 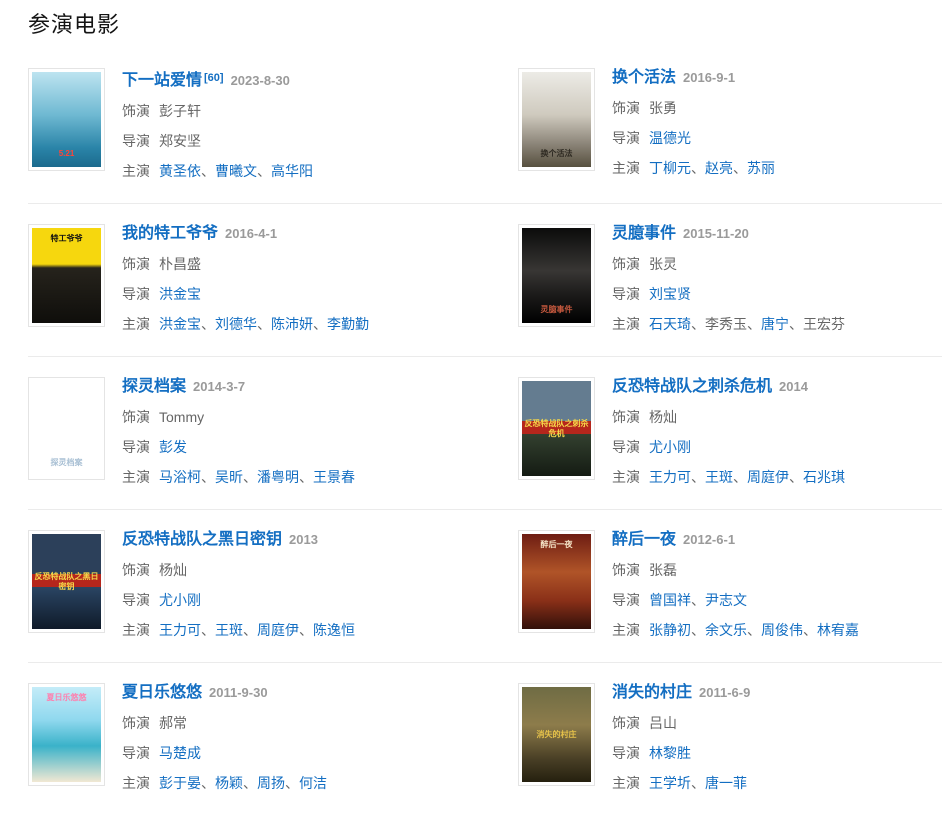 I want to click on person-link: 杨颖, so click(x=229, y=783).